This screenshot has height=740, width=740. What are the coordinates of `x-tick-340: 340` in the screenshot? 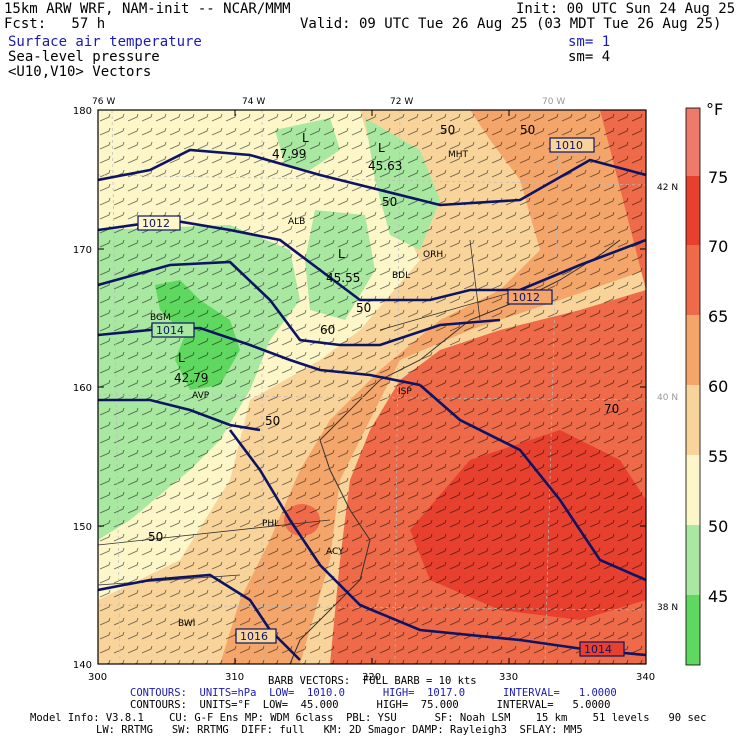 It's located at (645, 677).